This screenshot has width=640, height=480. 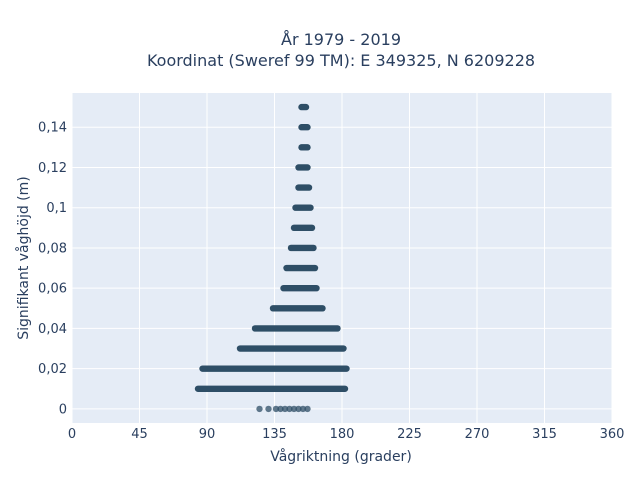 I want to click on x-tick-label: 270, so click(x=477, y=434).